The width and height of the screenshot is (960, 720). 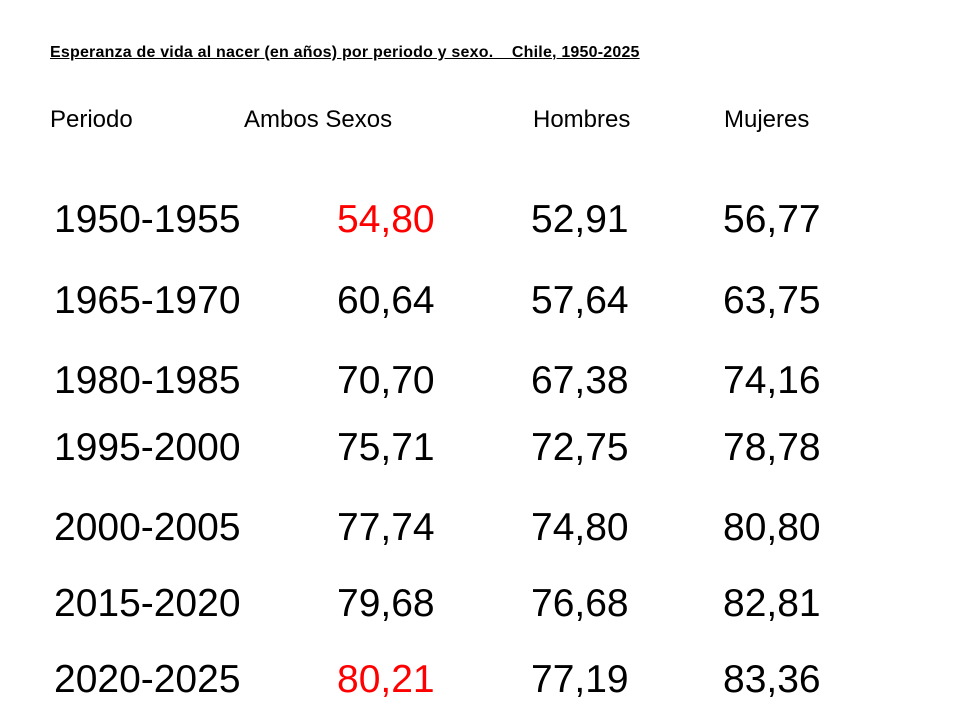 What do you see at coordinates (318, 119) in the screenshot?
I see `column-header-ambos-sexos: Ambos Sexos` at bounding box center [318, 119].